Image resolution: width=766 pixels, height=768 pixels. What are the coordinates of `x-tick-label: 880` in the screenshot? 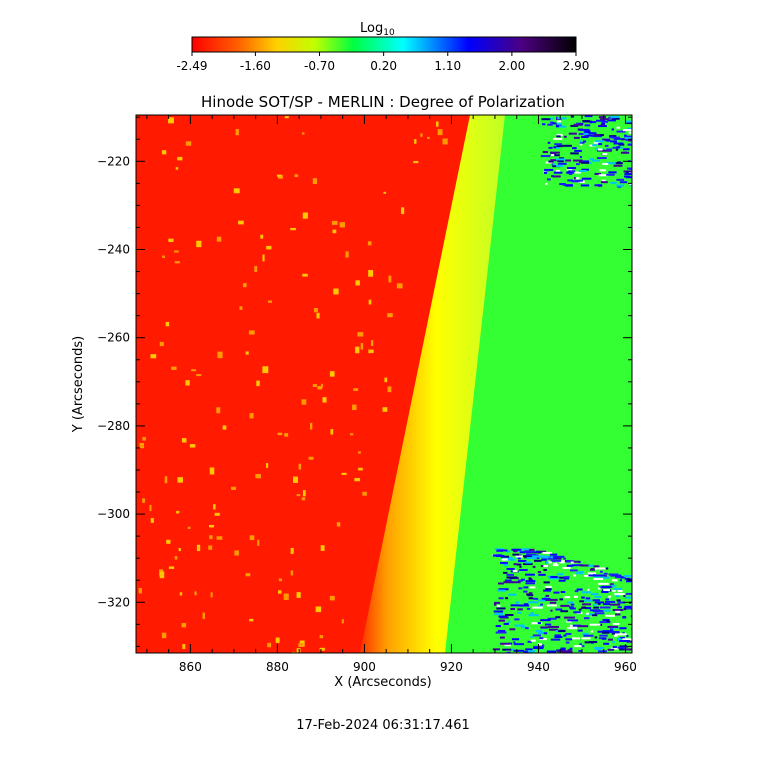 It's located at (277, 667).